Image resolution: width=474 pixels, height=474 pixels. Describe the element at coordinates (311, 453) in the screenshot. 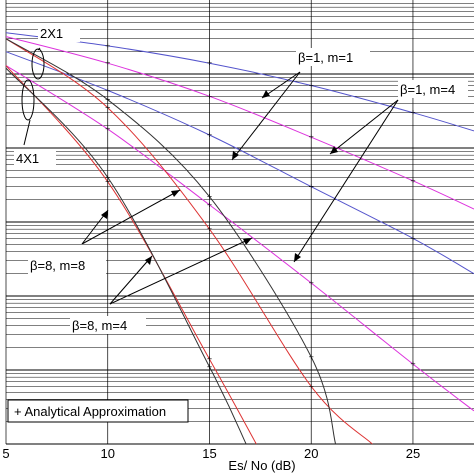

I see `x-tick-label: 20` at that location.